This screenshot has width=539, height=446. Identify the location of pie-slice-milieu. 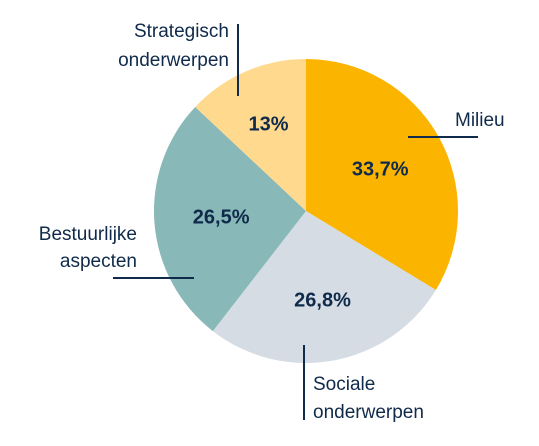
(382, 175).